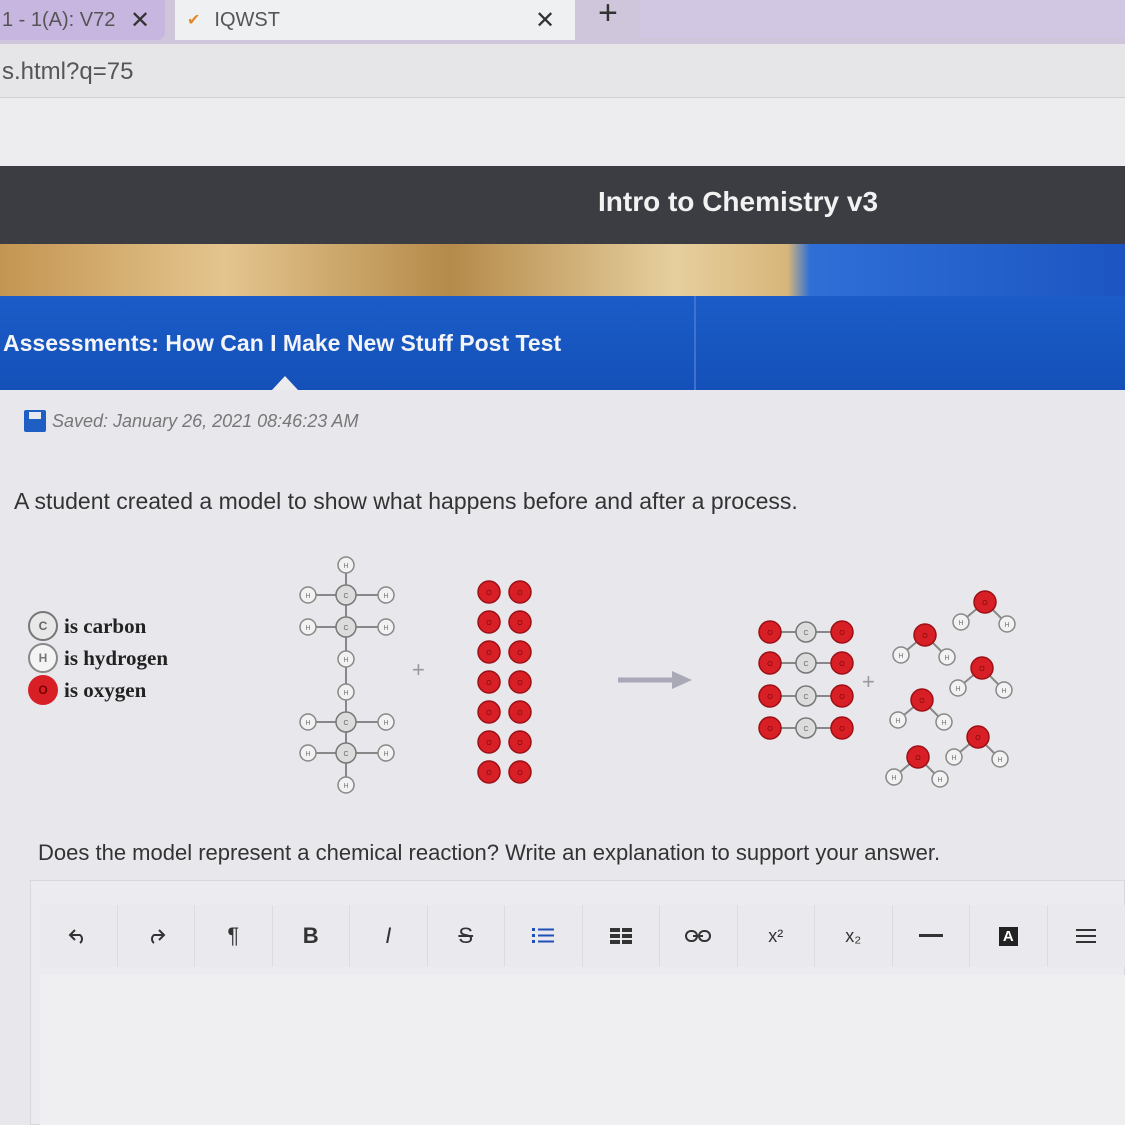 The image size is (1125, 1125). What do you see at coordinates (205, 420) in the screenshot?
I see `saved-text: Saved: January 26, 2021 08:46:23 AM` at bounding box center [205, 420].